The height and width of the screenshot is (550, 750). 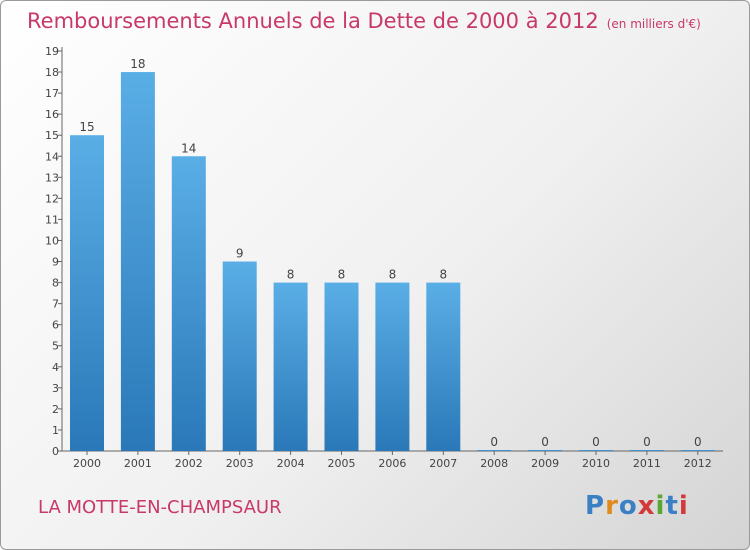 I want to click on x-tick-label: 2004, so click(x=291, y=463).